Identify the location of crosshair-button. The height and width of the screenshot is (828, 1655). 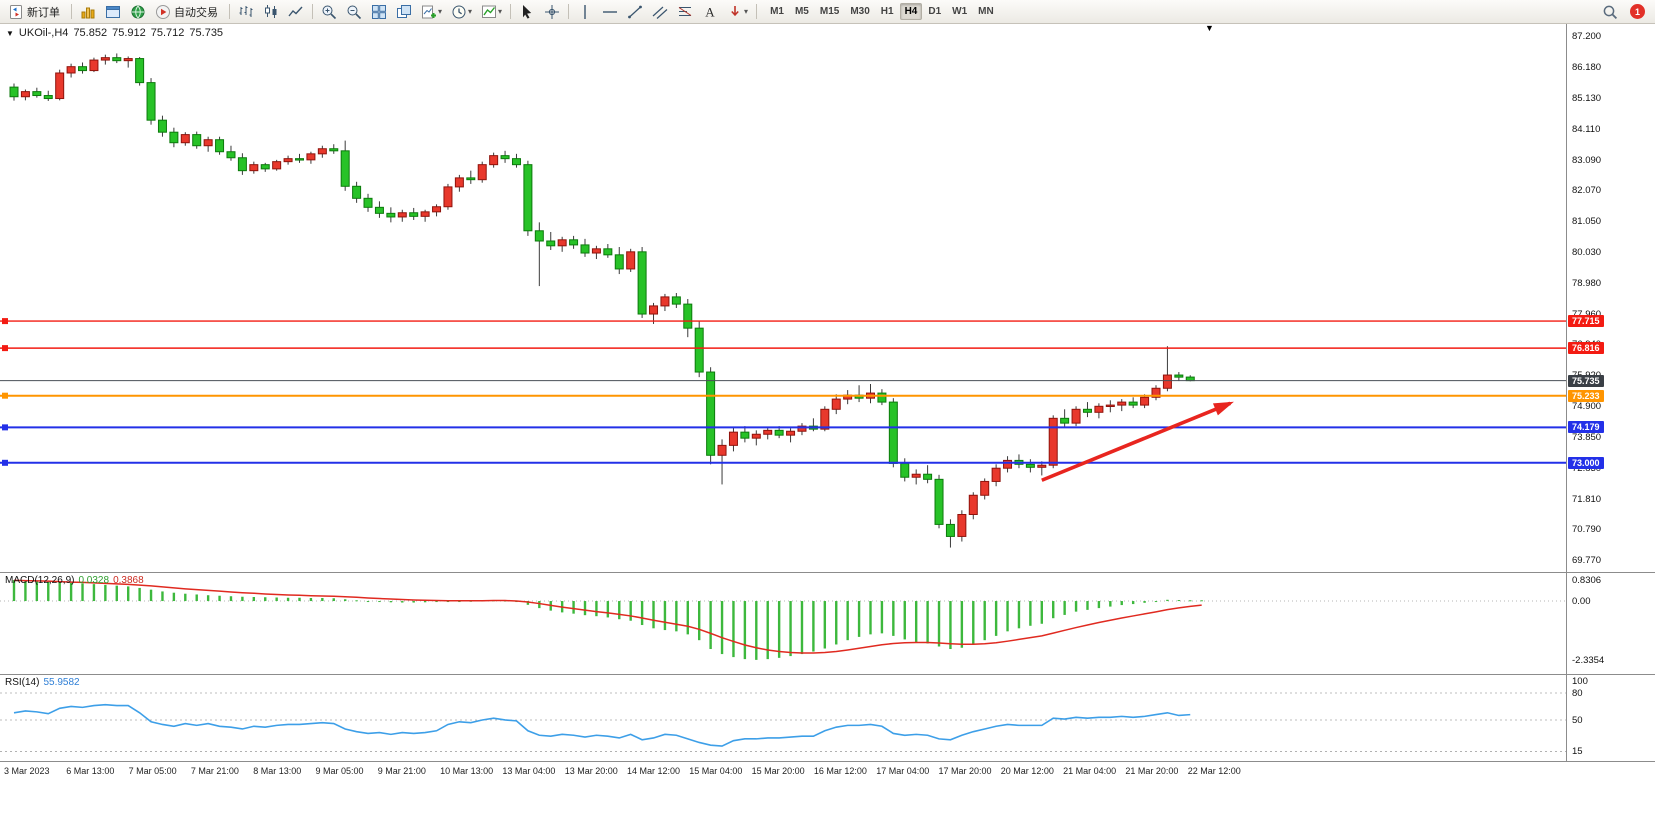
(552, 12).